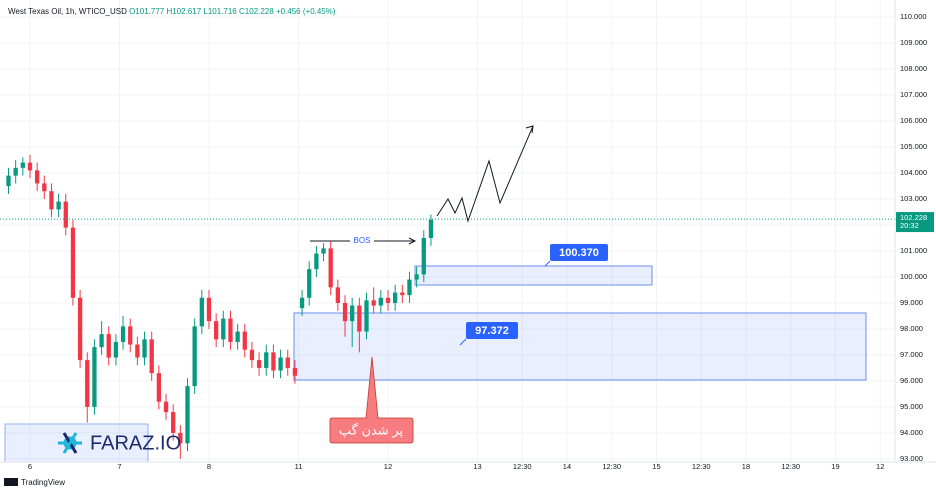 This screenshot has width=936, height=492. What do you see at coordinates (746, 466) in the screenshot?
I see `x-tick-label: 18` at bounding box center [746, 466].